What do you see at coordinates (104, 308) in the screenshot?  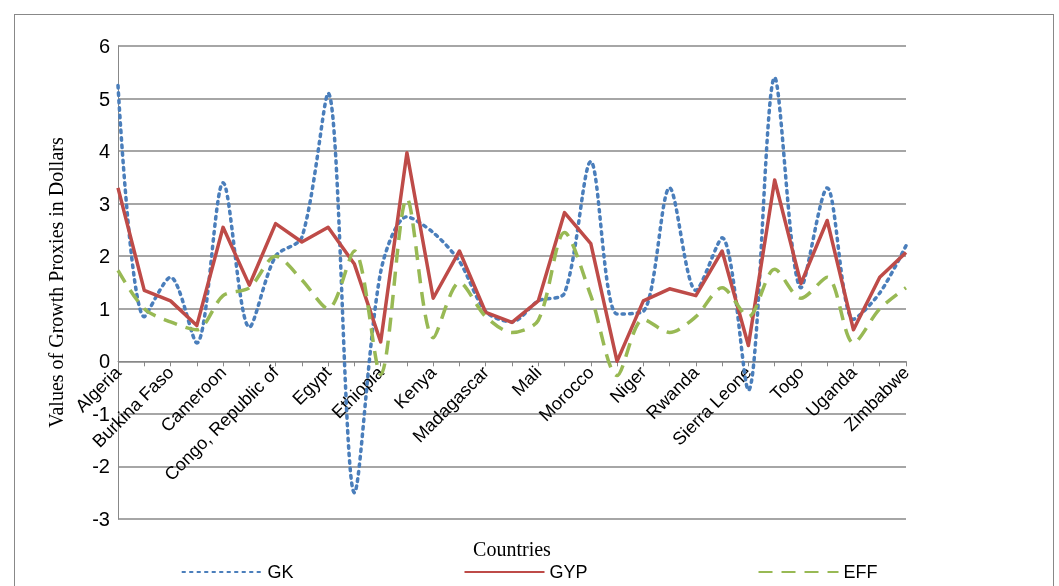 I see `y-tick-label: 1` at bounding box center [104, 308].